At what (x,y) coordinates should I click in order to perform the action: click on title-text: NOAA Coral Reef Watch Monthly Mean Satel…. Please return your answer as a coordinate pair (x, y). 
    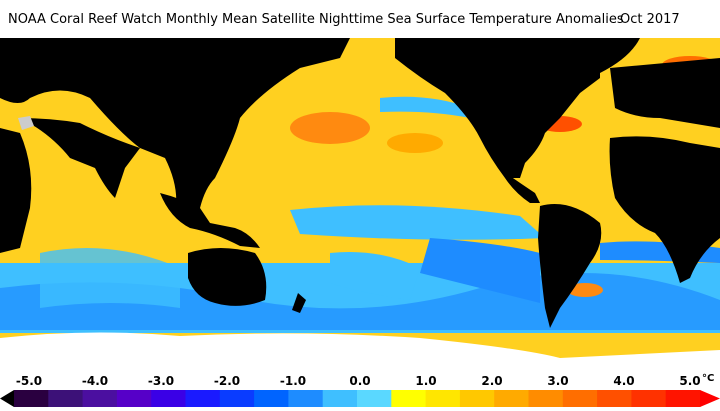
    Looking at the image, I should click on (316, 19).